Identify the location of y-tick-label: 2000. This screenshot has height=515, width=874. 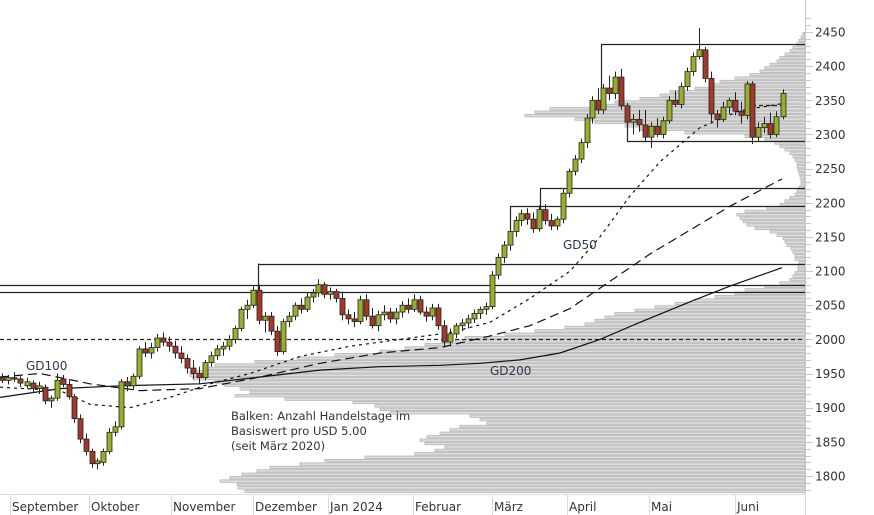
(830, 340).